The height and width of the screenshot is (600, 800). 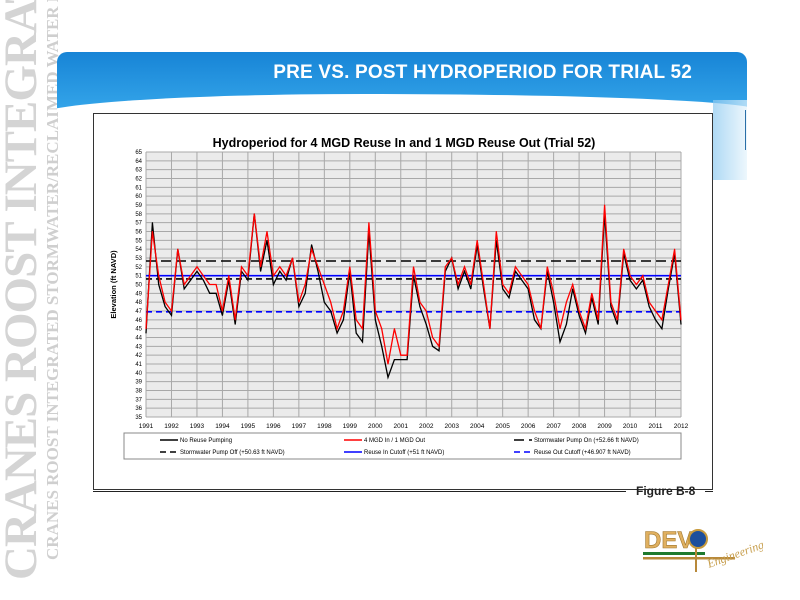 I want to click on y-tick-label: 40, so click(x=138, y=374).